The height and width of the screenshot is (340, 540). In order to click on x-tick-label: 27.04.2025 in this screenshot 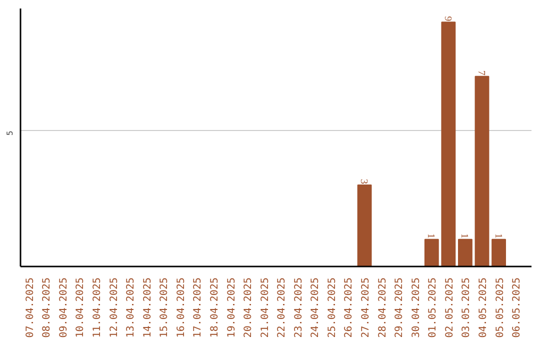, I will do `click(366, 307)`.